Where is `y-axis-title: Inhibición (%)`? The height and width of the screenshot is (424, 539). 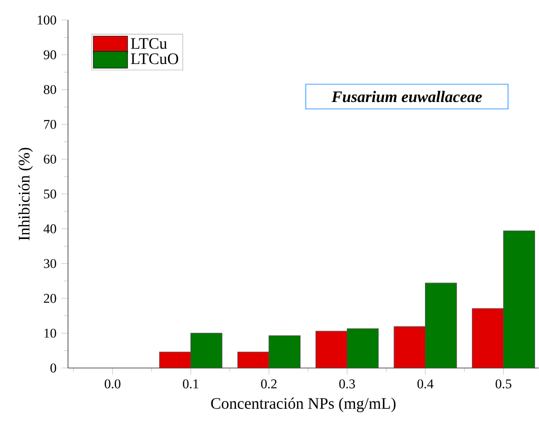
y-axis-title: Inhibición (%) is located at coordinates (25, 194).